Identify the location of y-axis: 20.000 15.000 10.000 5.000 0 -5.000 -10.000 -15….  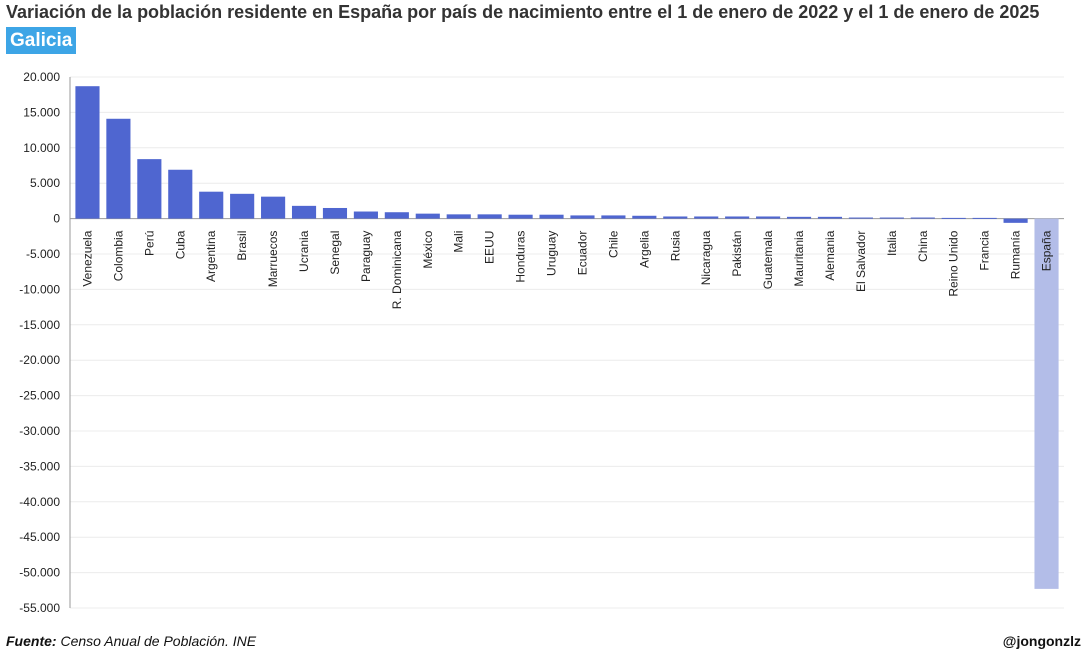
(45, 342).